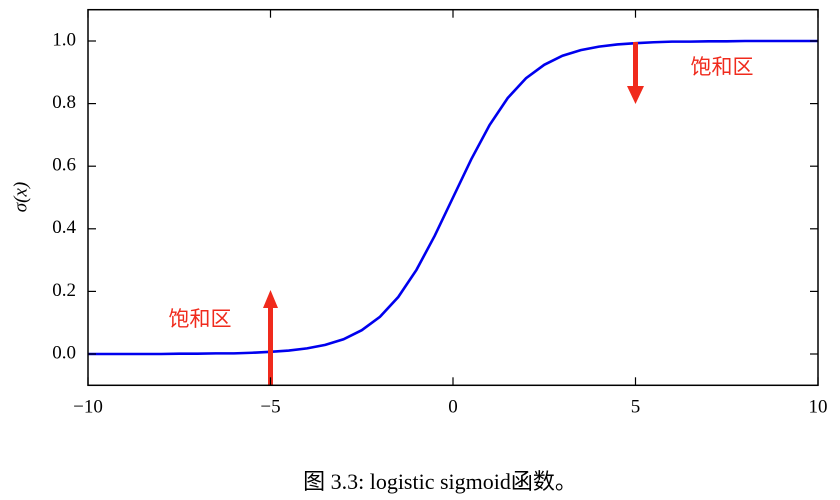 This screenshot has height=500, width=840. Describe the element at coordinates (64, 102) in the screenshot. I see `y-tick-label: 0.8` at that location.